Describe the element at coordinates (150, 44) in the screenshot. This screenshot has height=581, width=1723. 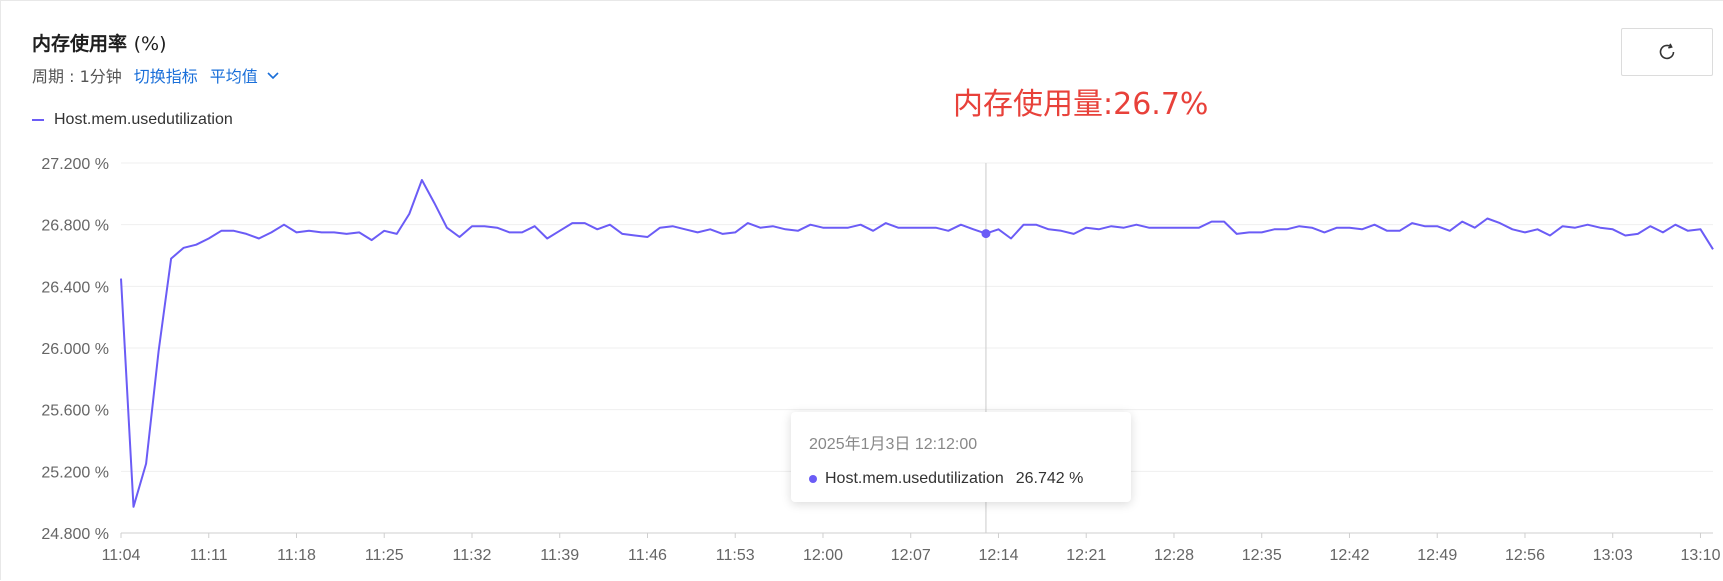
I see `chart-title-unit: (%)` at that location.